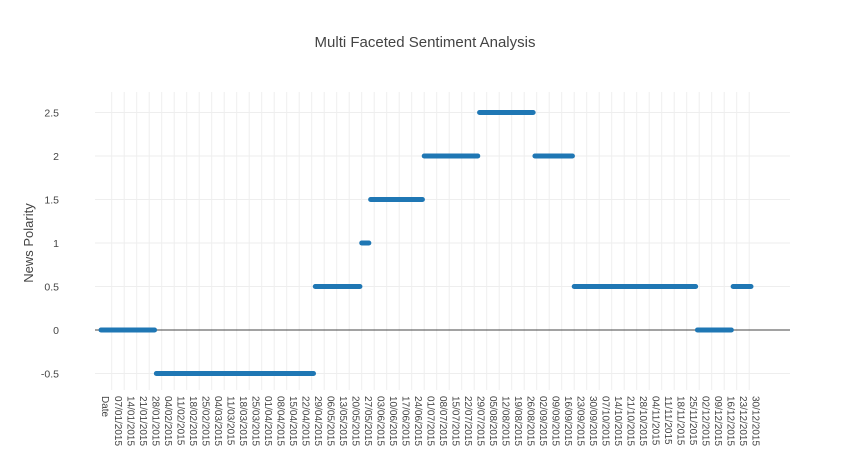  I want to click on x-tick-label: 14/10/2015, so click(617, 421).